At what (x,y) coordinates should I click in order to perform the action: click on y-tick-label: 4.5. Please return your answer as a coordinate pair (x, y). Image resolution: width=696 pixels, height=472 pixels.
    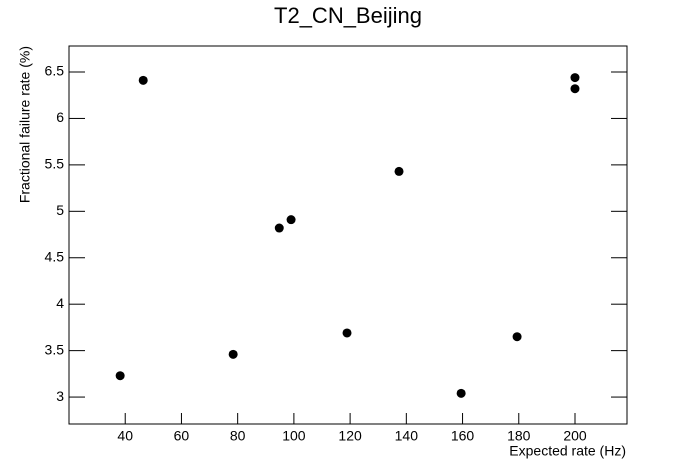
    Looking at the image, I should click on (55, 256).